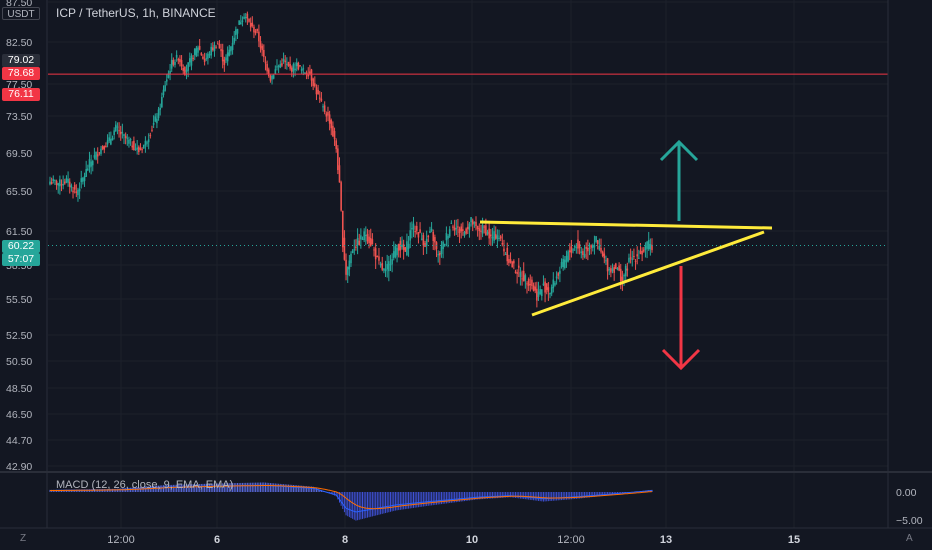  What do you see at coordinates (21, 94) in the screenshot?
I see `price-badge-level-2: 76.11` at bounding box center [21, 94].